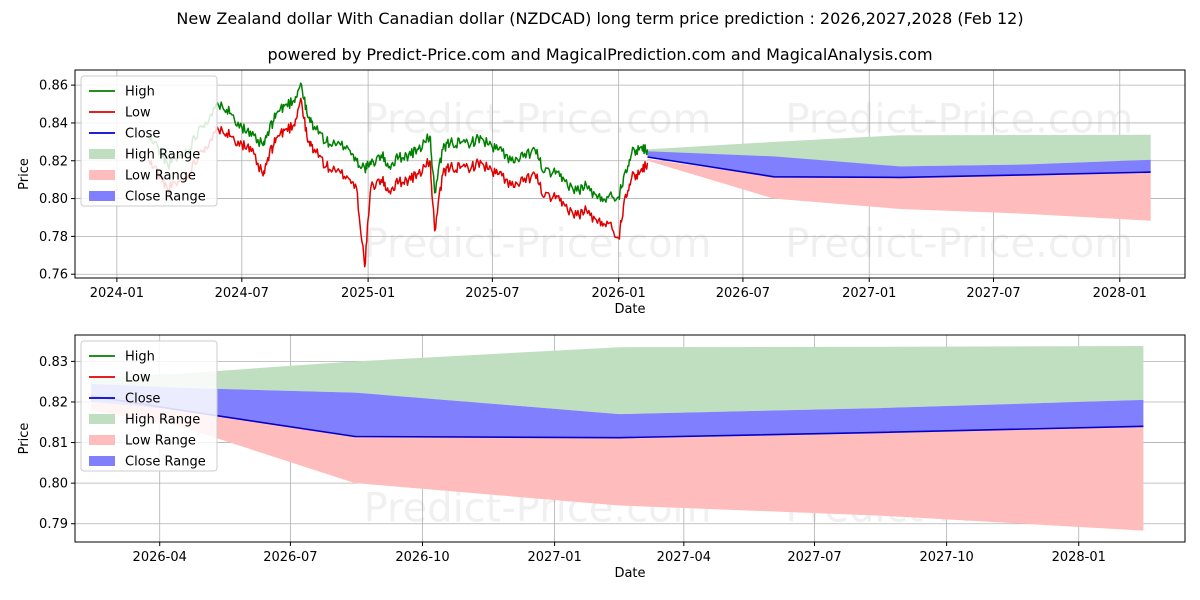 The image size is (1200, 600). Describe the element at coordinates (53, 237) in the screenshot. I see `y-tick-label: 0.78` at that location.